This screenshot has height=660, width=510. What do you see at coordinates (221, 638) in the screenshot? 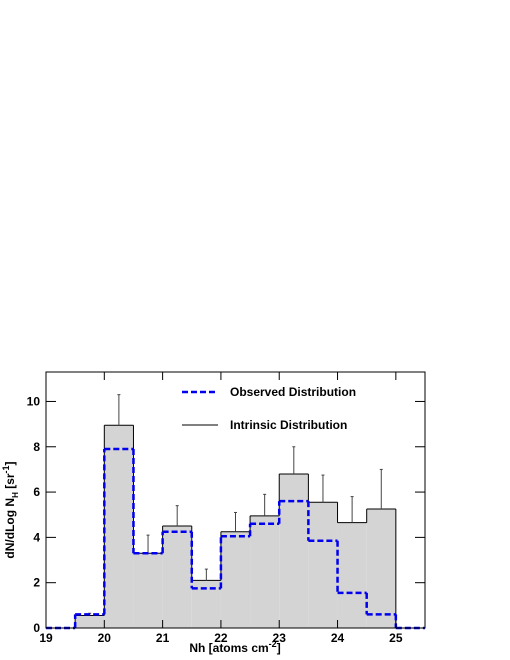
I see `x-tick-label: 22` at bounding box center [221, 638].